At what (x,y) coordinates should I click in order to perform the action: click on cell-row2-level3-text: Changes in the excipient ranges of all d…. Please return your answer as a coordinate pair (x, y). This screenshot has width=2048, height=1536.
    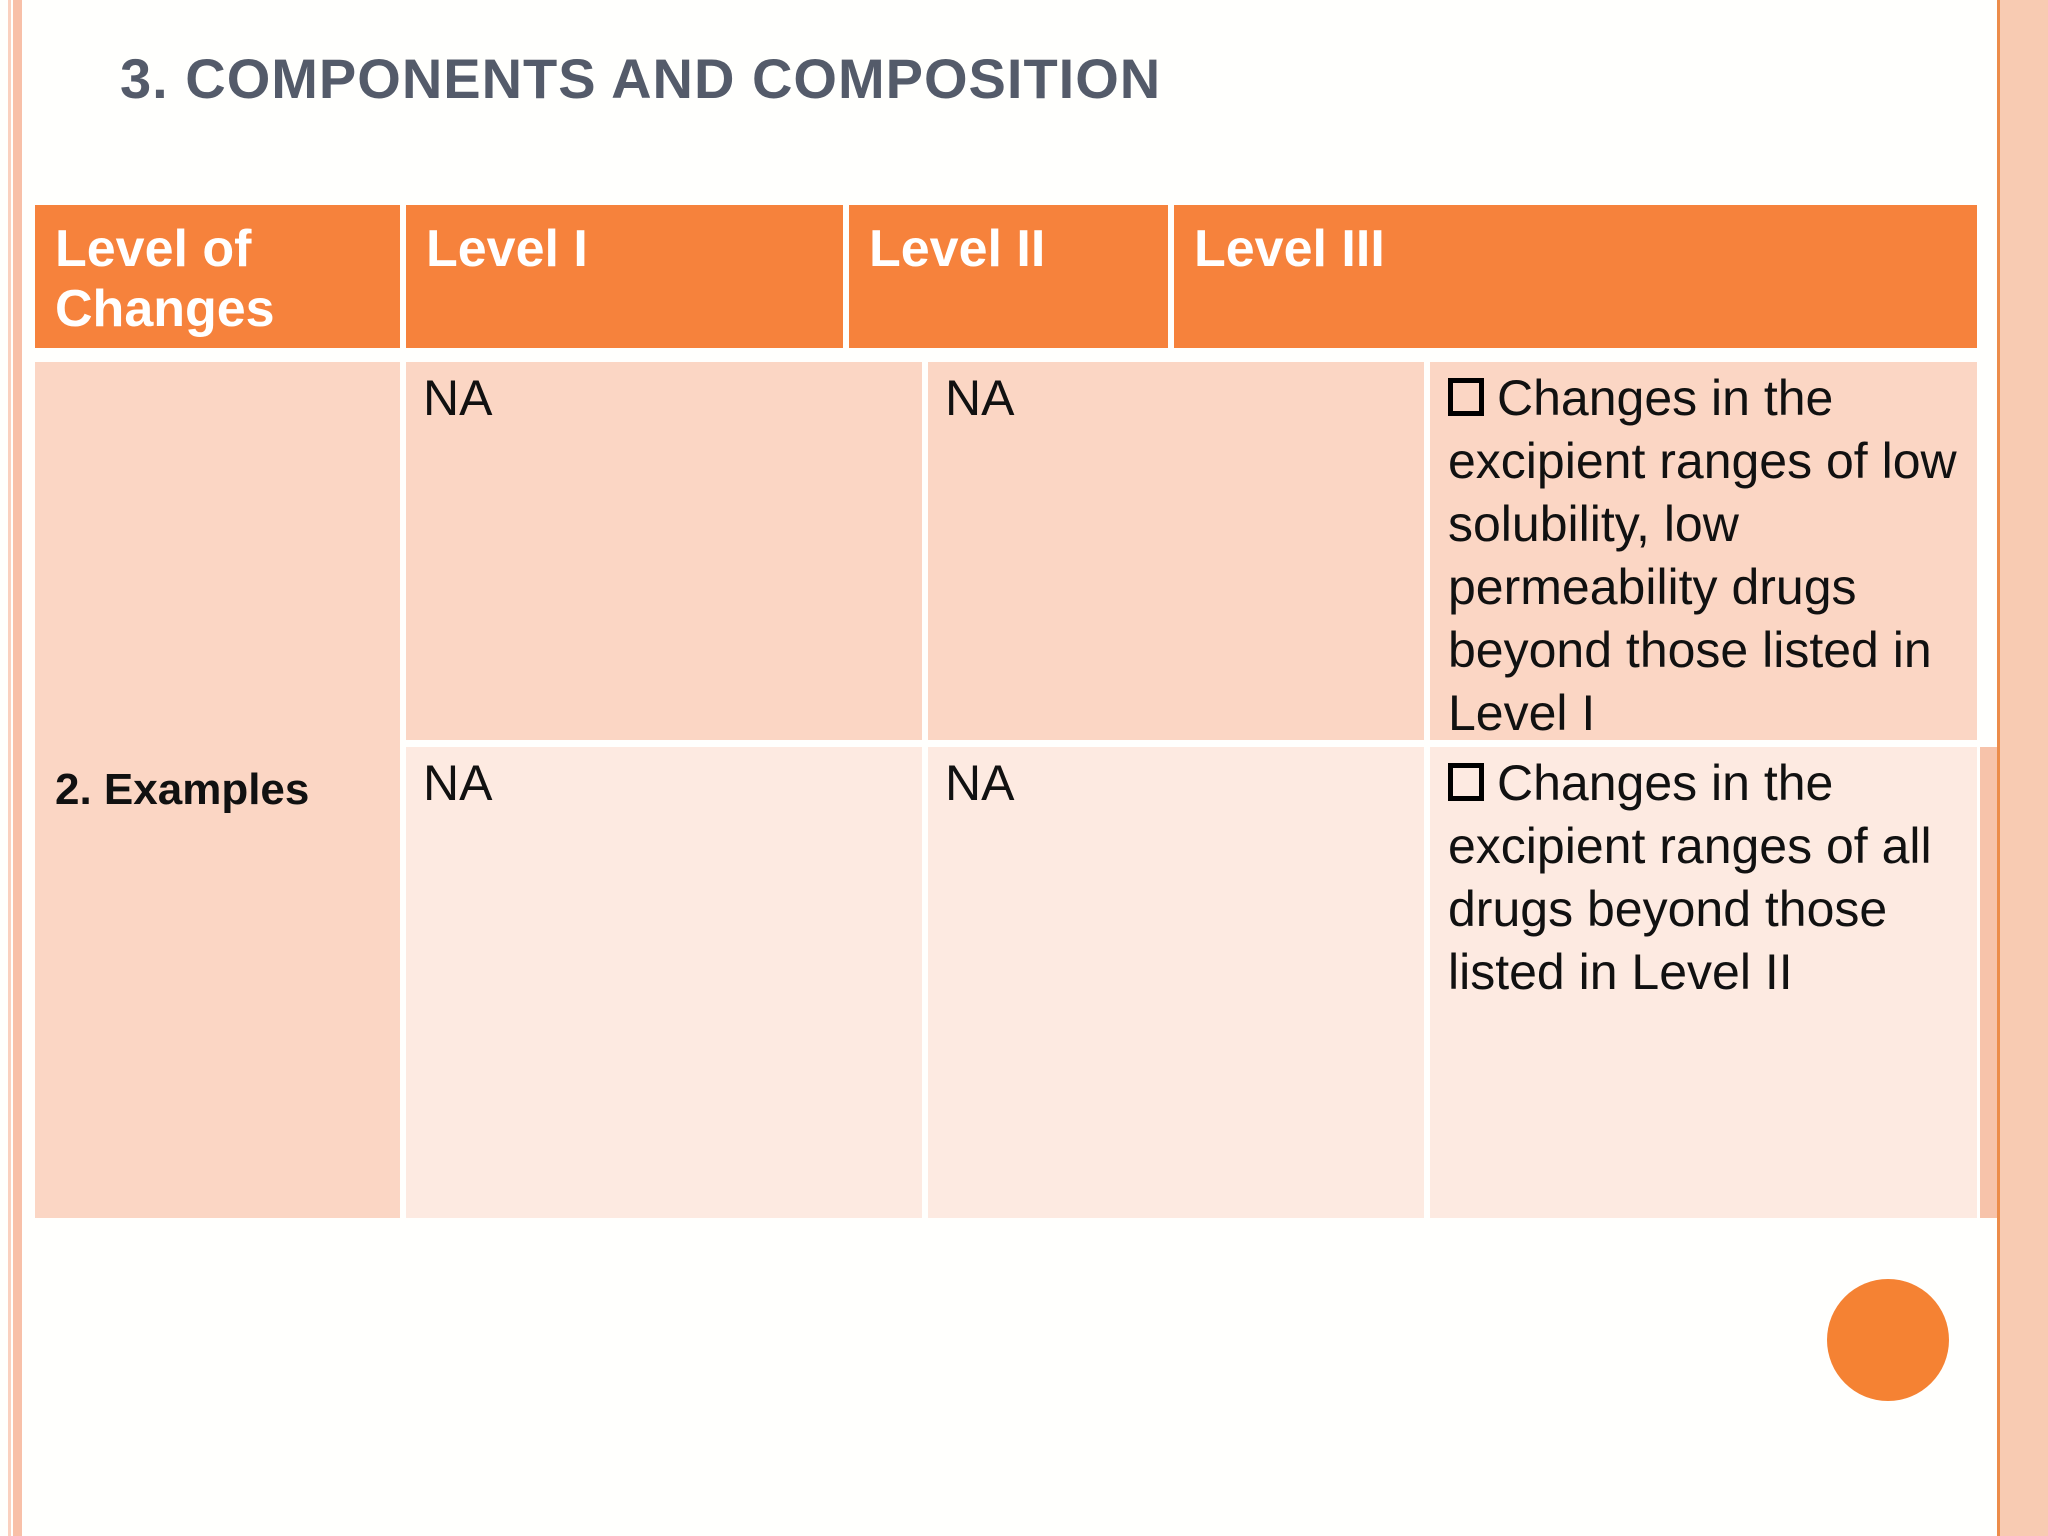
    Looking at the image, I should click on (1690, 877).